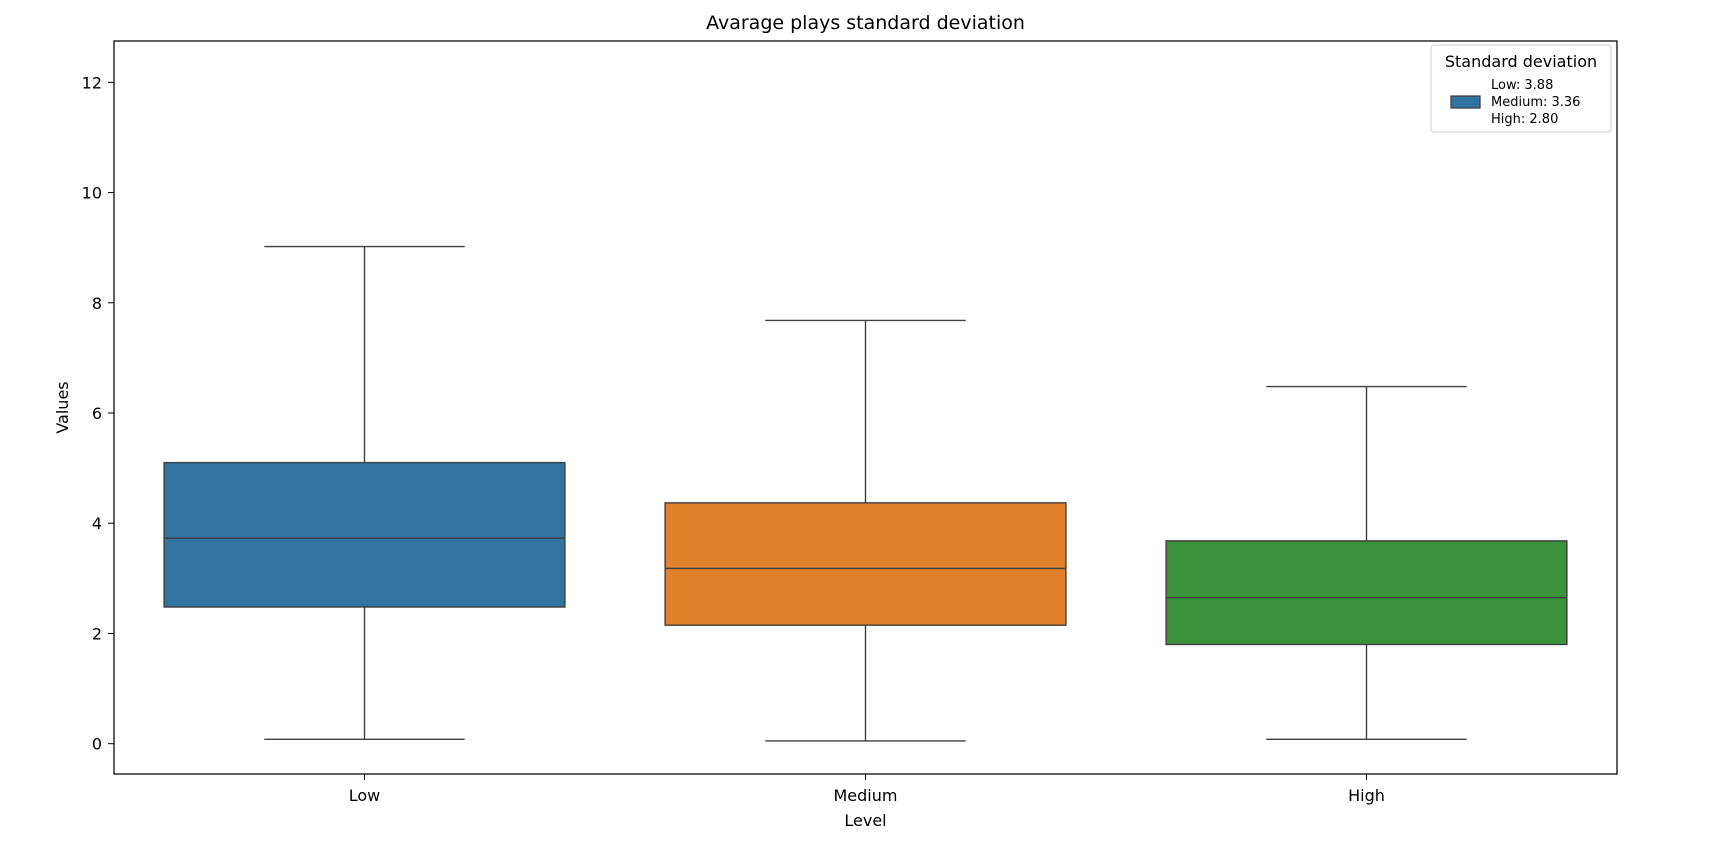 The image size is (1725, 859). What do you see at coordinates (92, 82) in the screenshot?
I see `y-tick-label: 12` at bounding box center [92, 82].